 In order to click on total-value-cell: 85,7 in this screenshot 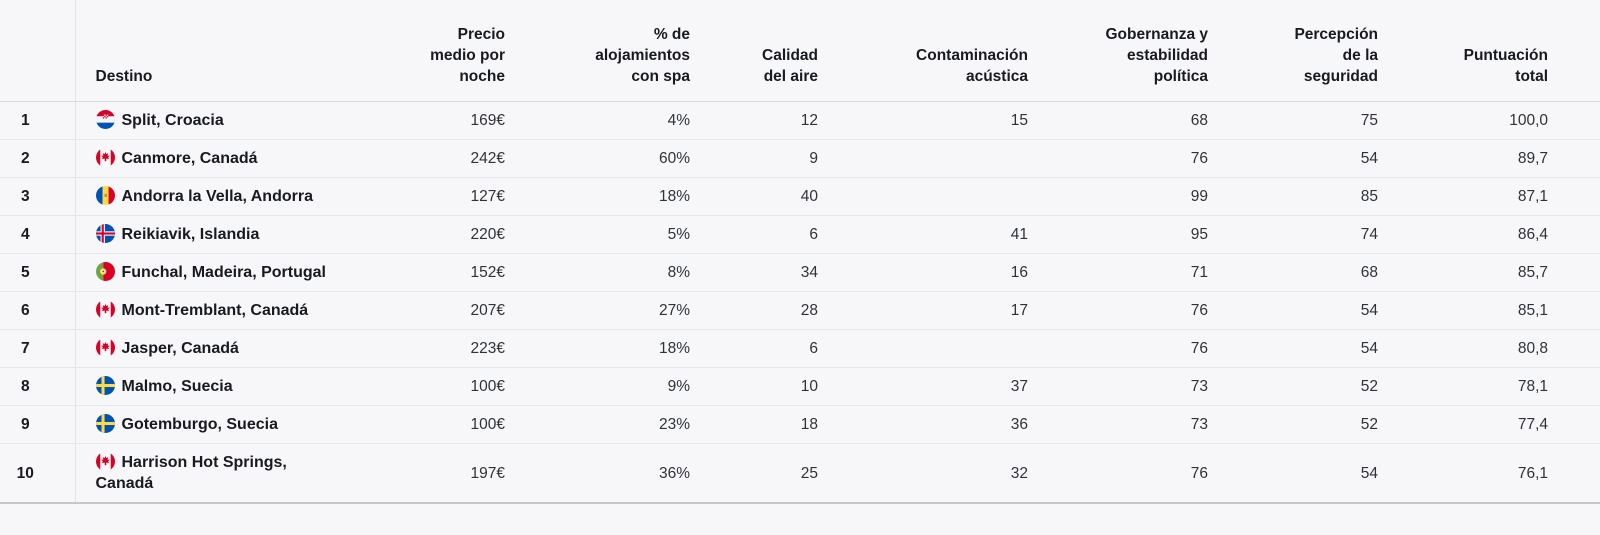, I will do `click(1489, 272)`.